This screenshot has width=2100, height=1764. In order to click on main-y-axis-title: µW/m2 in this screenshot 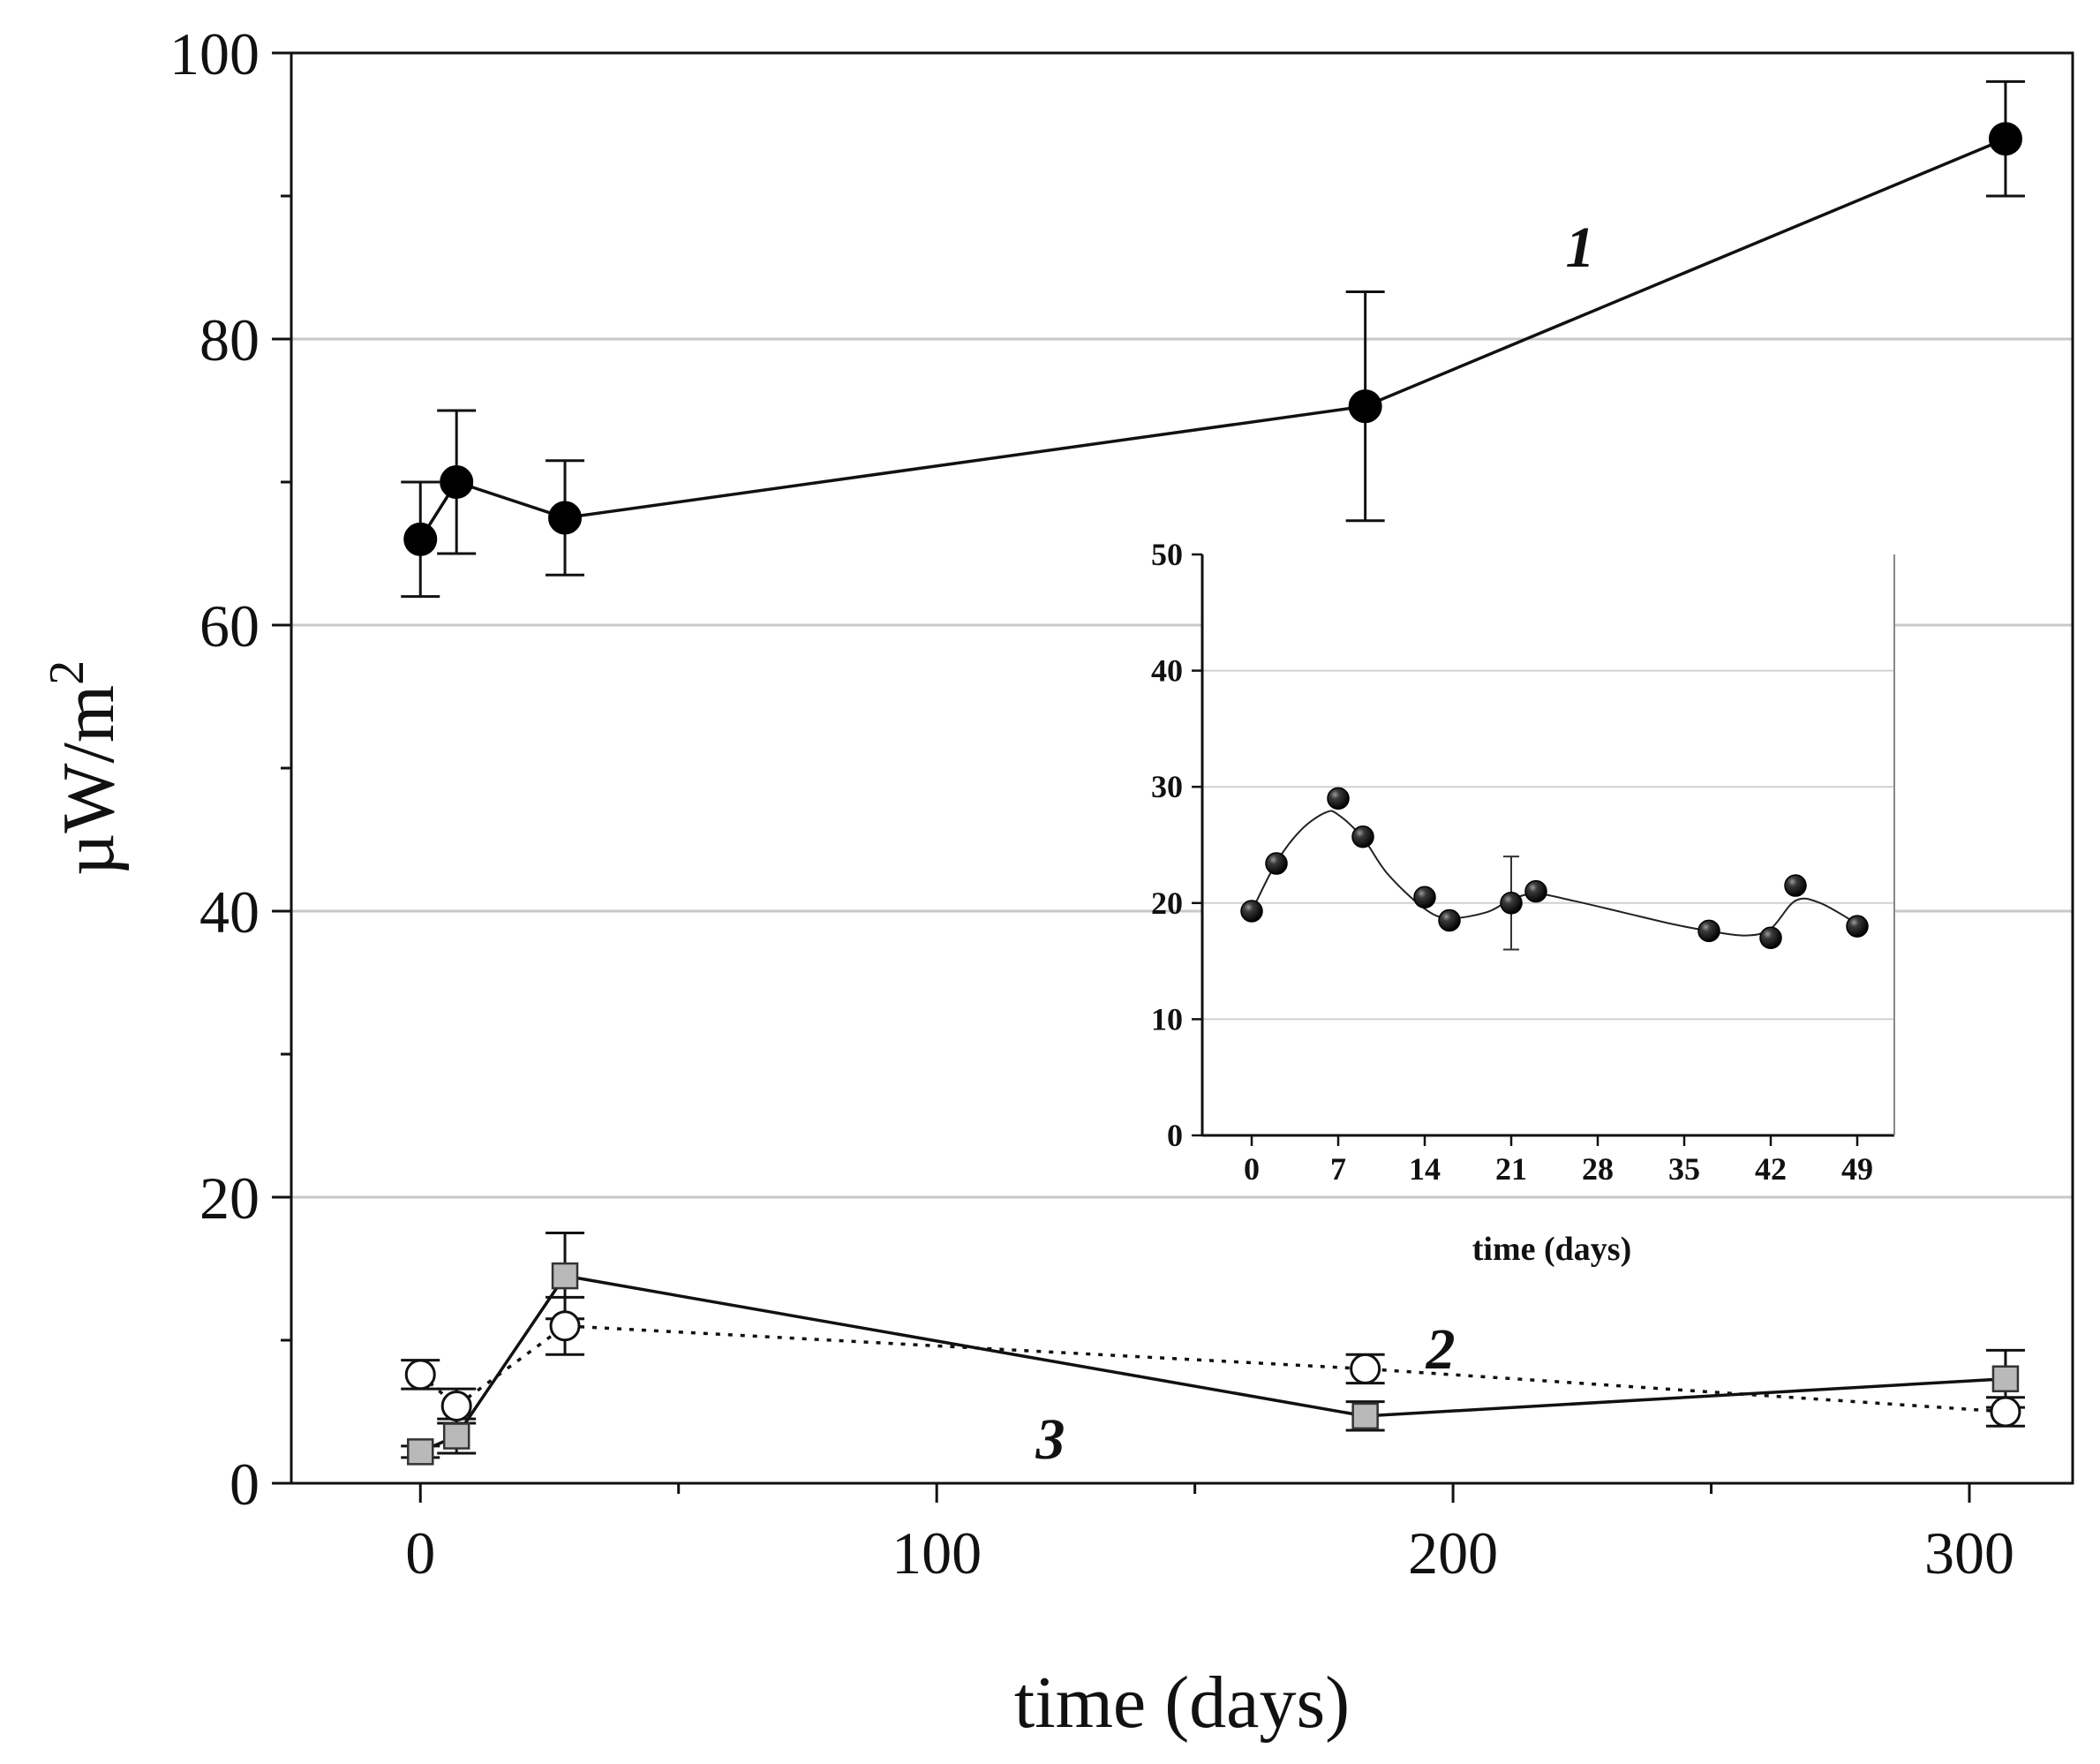, I will do `click(85, 768)`.